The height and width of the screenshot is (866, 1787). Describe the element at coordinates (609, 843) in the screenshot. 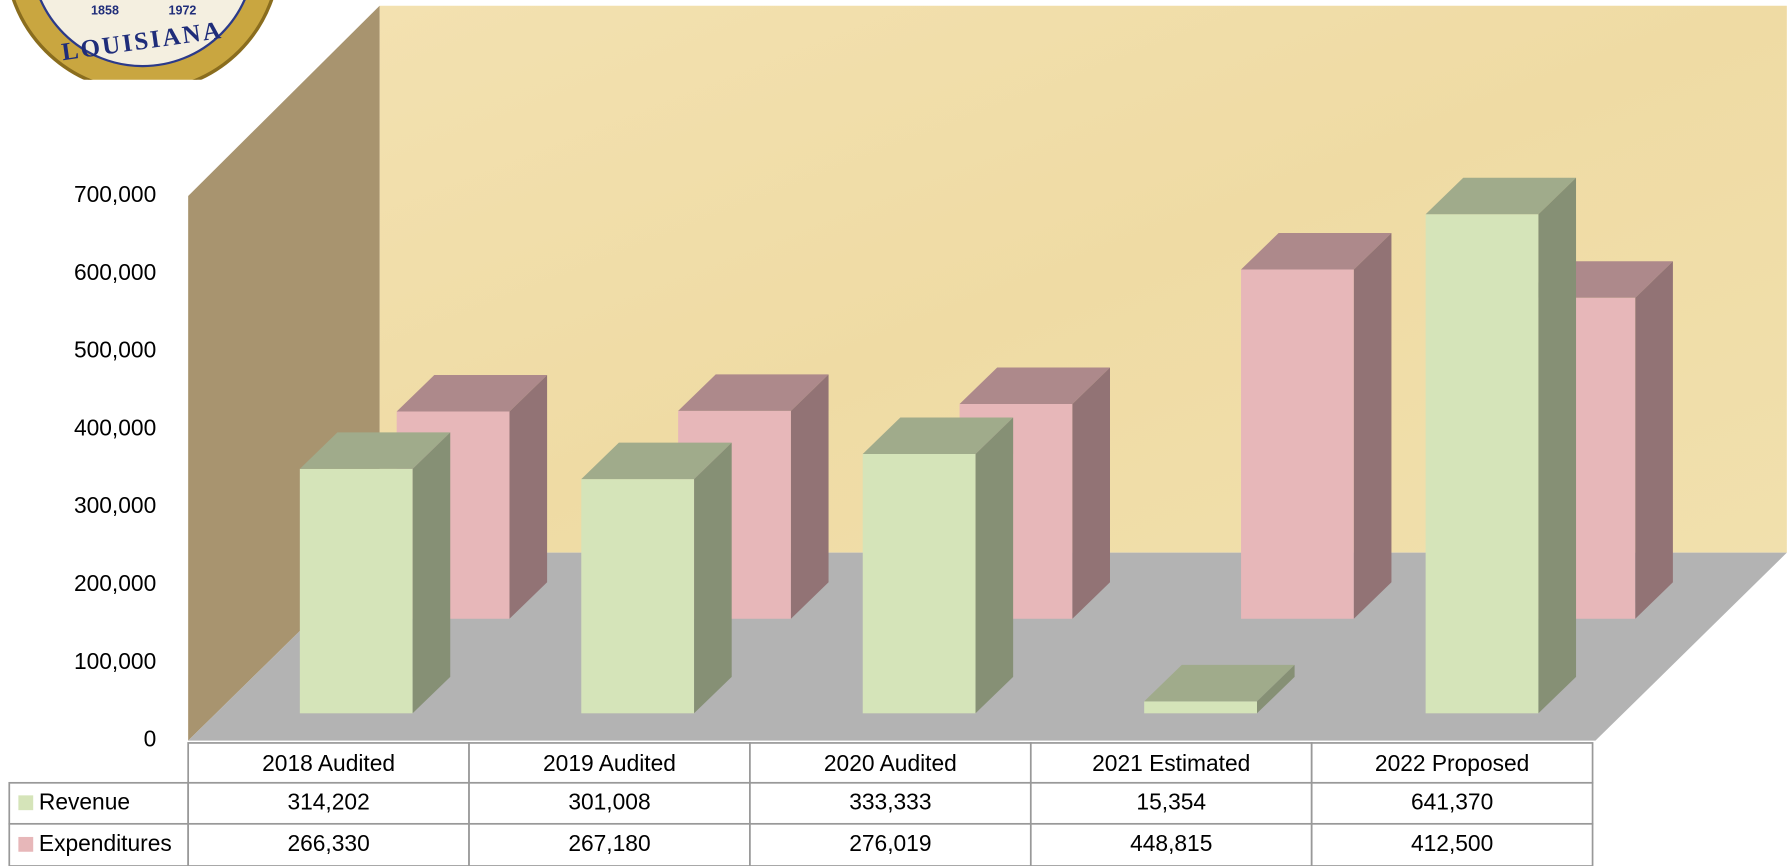

I see `table-value: 267,180` at that location.